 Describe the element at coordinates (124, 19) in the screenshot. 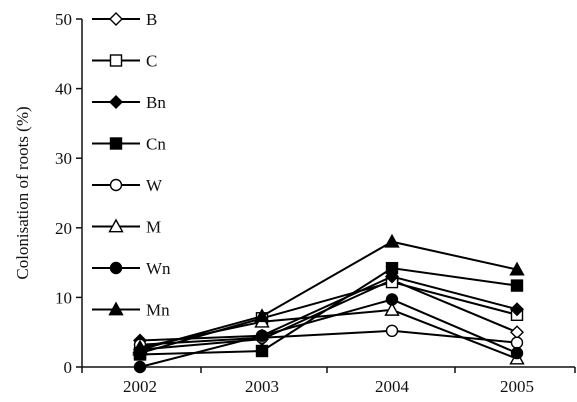

I see `legend-item-b: B` at that location.